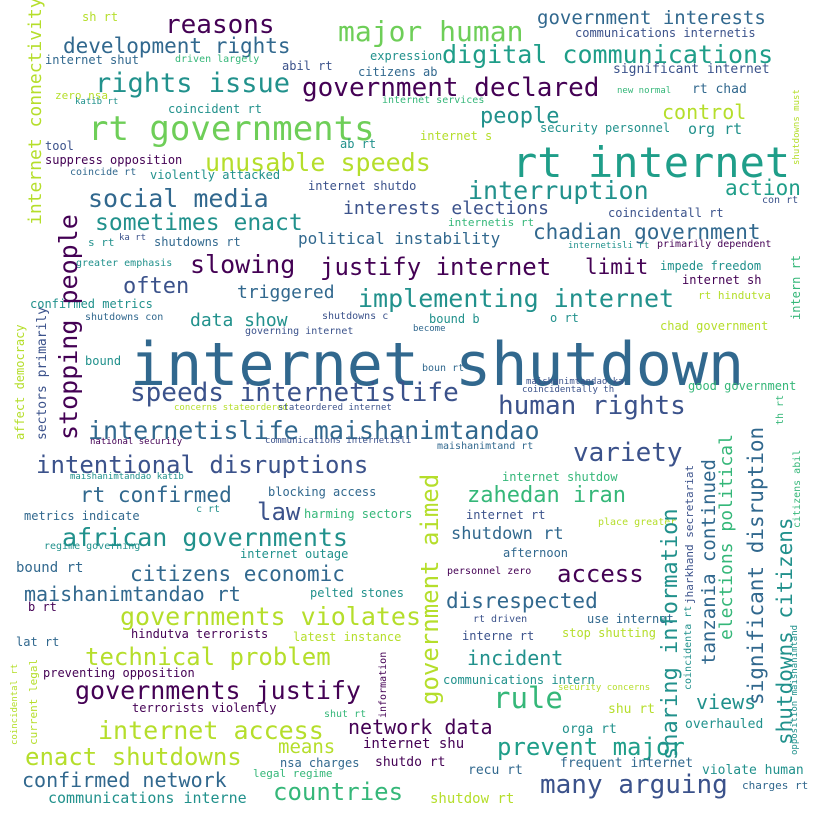  What do you see at coordinates (564, 318) in the screenshot?
I see `word: o rt` at bounding box center [564, 318].